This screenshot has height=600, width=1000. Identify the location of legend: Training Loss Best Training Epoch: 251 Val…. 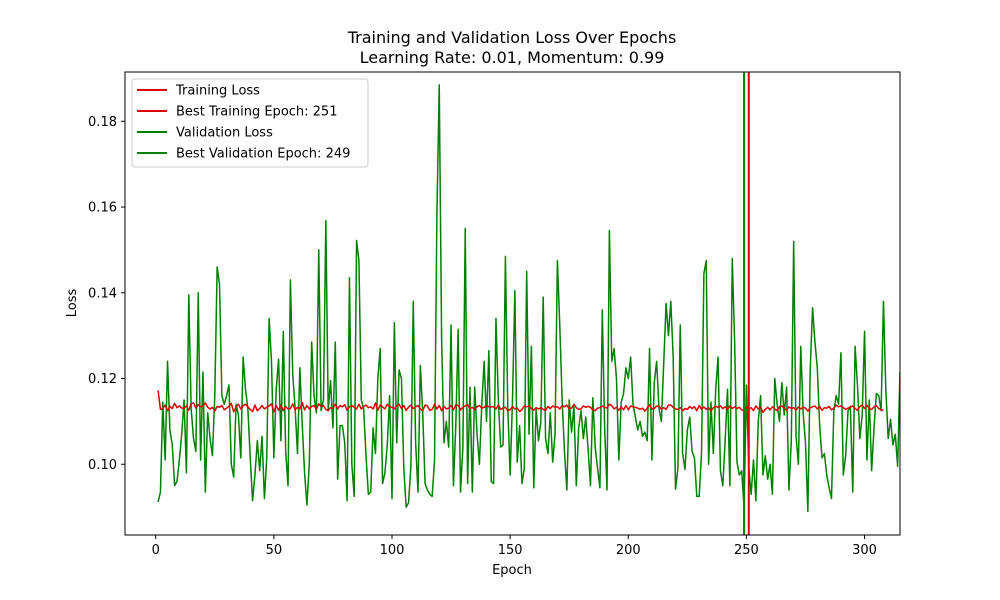
(250, 123).